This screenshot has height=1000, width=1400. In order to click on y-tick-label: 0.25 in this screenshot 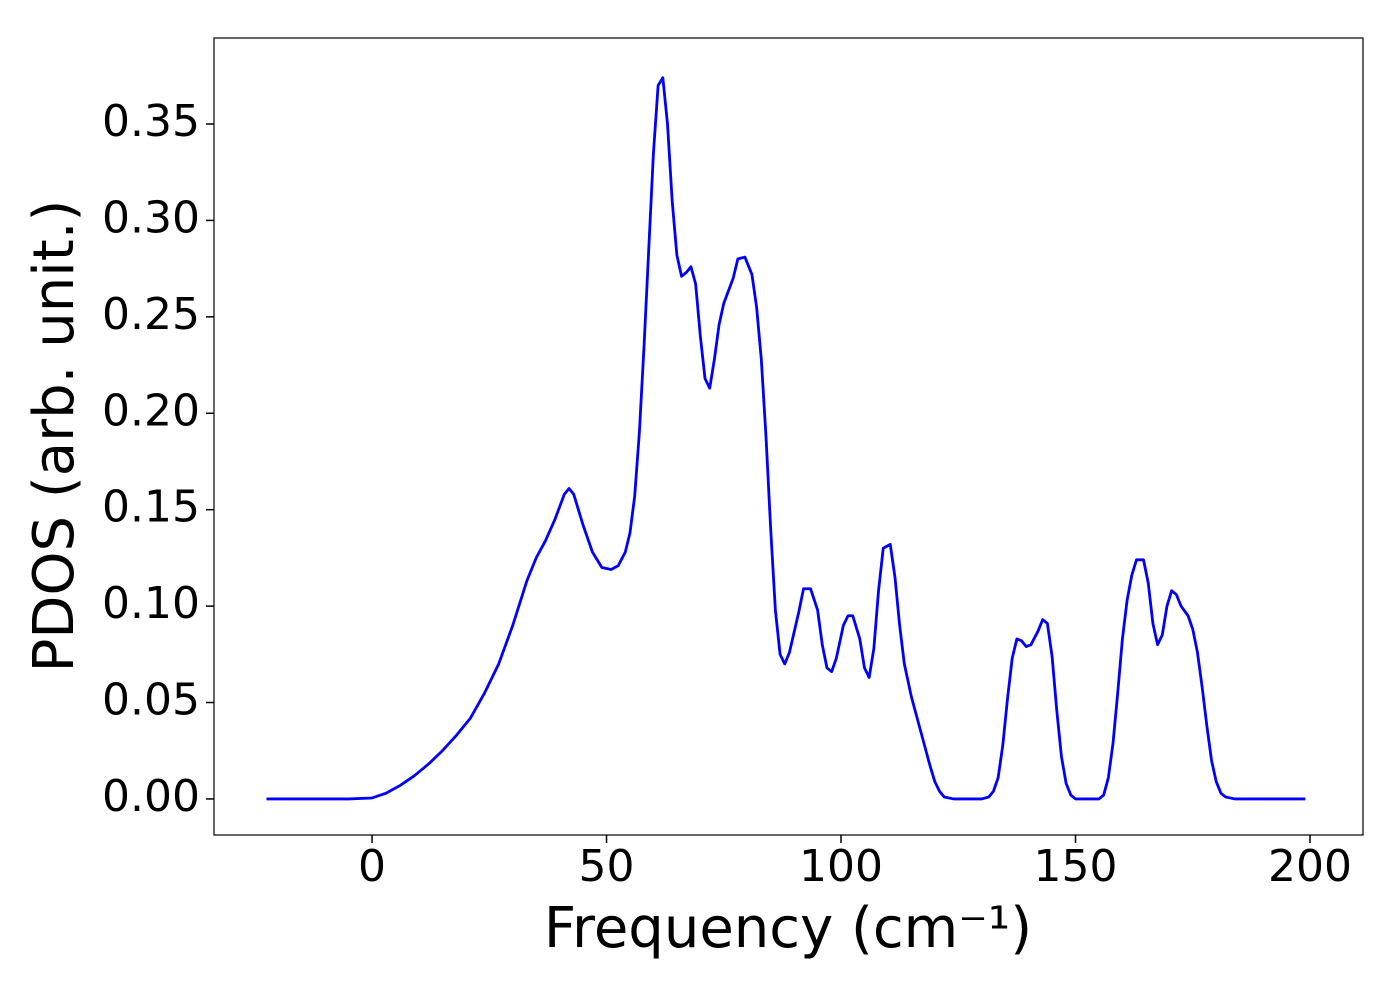, I will do `click(151, 314)`.